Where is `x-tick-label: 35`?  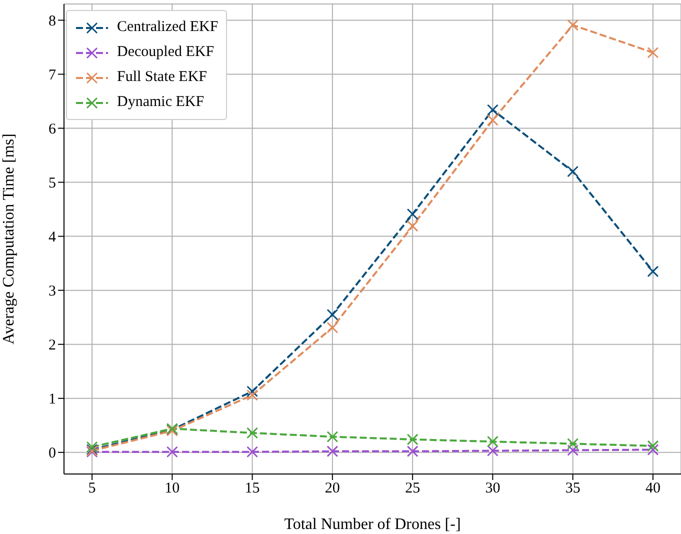 x-tick-label: 35 is located at coordinates (572, 488).